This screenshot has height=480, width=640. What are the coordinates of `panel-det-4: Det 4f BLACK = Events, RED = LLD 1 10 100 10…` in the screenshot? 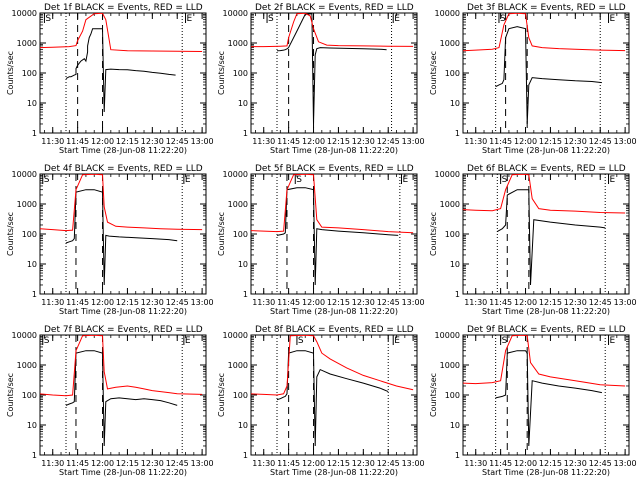 It's located at (110, 240).